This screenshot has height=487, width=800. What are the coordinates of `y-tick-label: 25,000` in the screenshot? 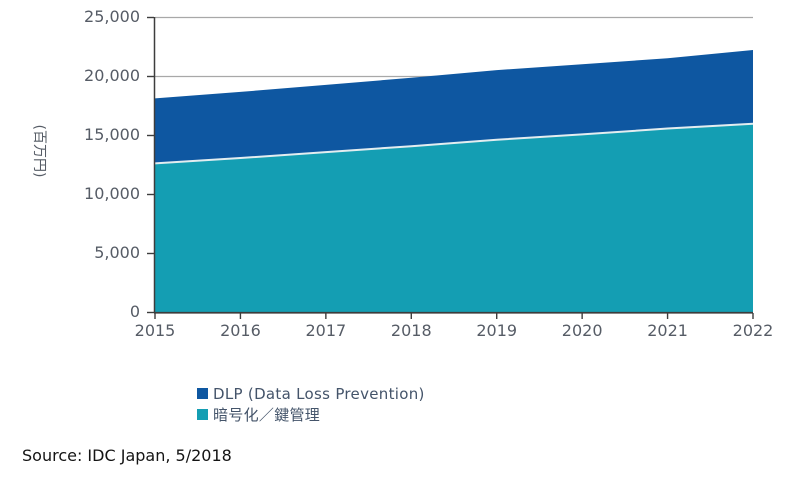 It's located at (112, 16).